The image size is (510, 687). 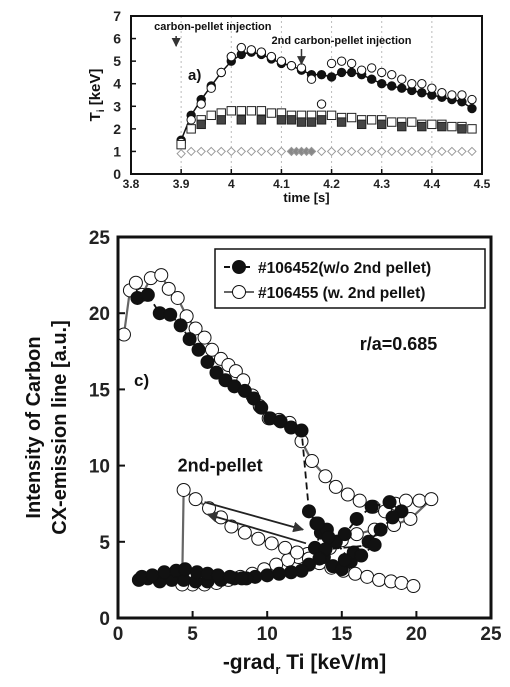 What do you see at coordinates (194, 75) in the screenshot?
I see `panel-a-label: a)` at bounding box center [194, 75].